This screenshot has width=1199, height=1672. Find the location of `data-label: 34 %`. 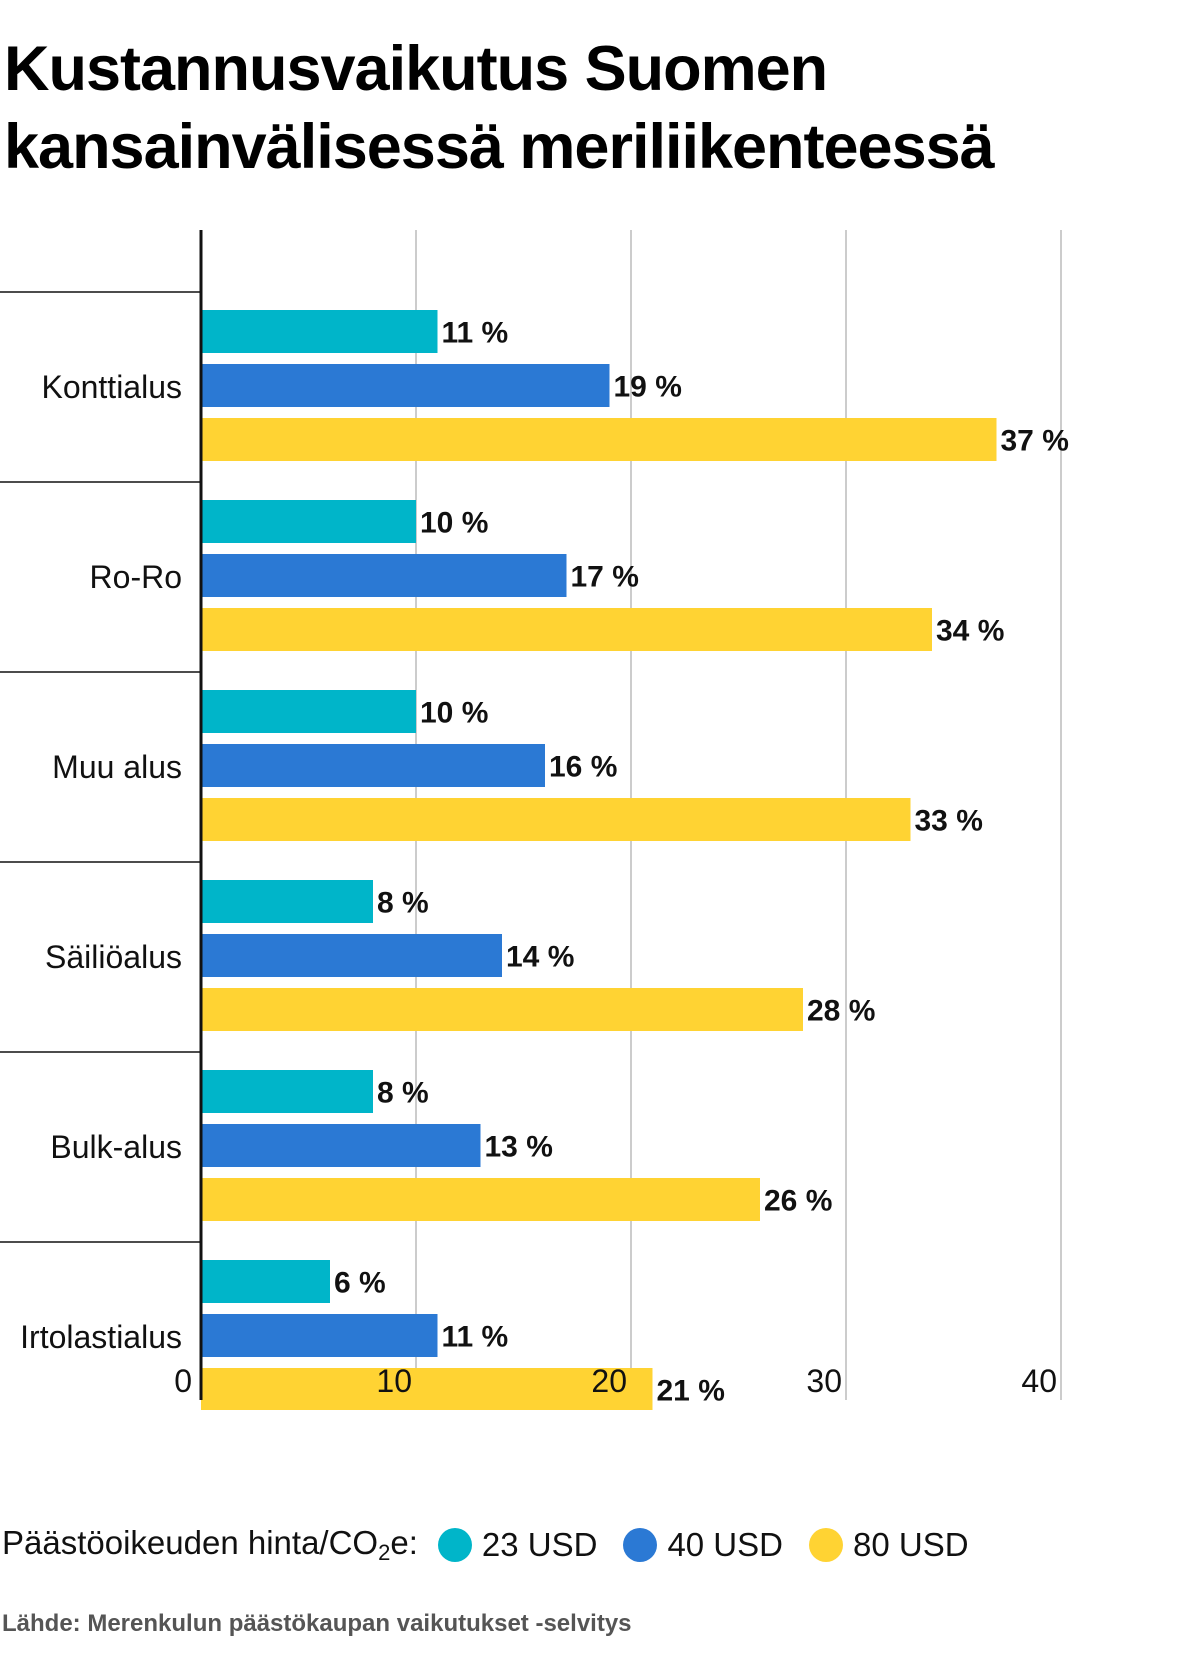

data-label: 34 % is located at coordinates (970, 631).